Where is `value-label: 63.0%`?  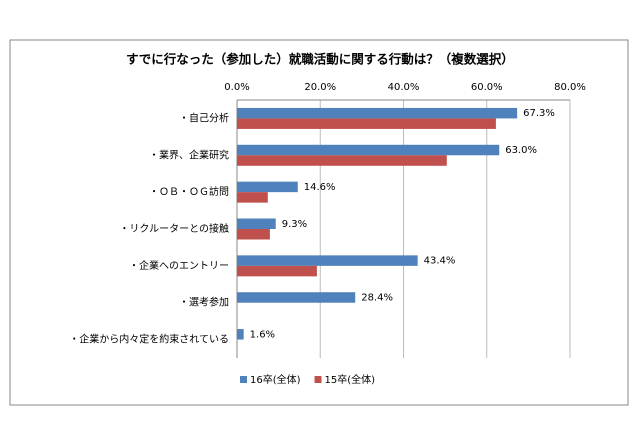
value-label: 63.0% is located at coordinates (521, 150).